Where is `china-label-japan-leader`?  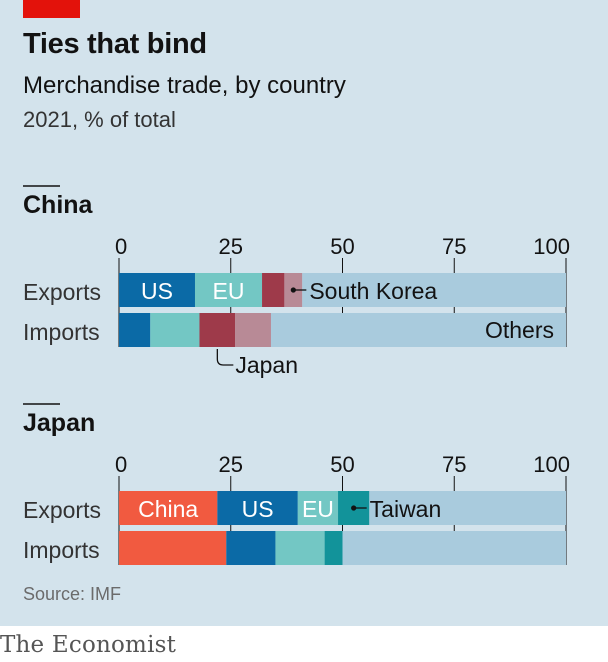
china-label-japan-leader is located at coordinates (225, 357).